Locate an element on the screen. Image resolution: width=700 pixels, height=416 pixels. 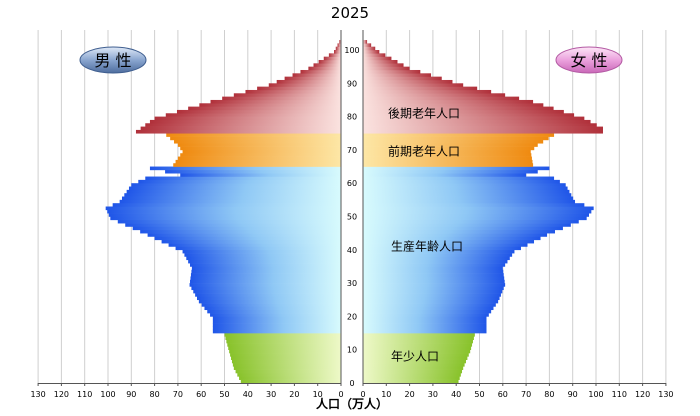
x-tick-label-female: 0 is located at coordinates (362, 394).